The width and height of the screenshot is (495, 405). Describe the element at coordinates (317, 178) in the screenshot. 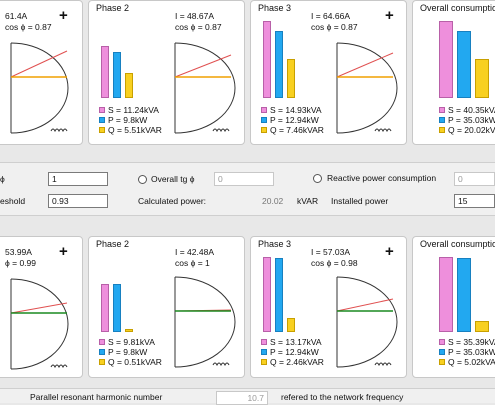

I see `reactive-power-radio` at that location.